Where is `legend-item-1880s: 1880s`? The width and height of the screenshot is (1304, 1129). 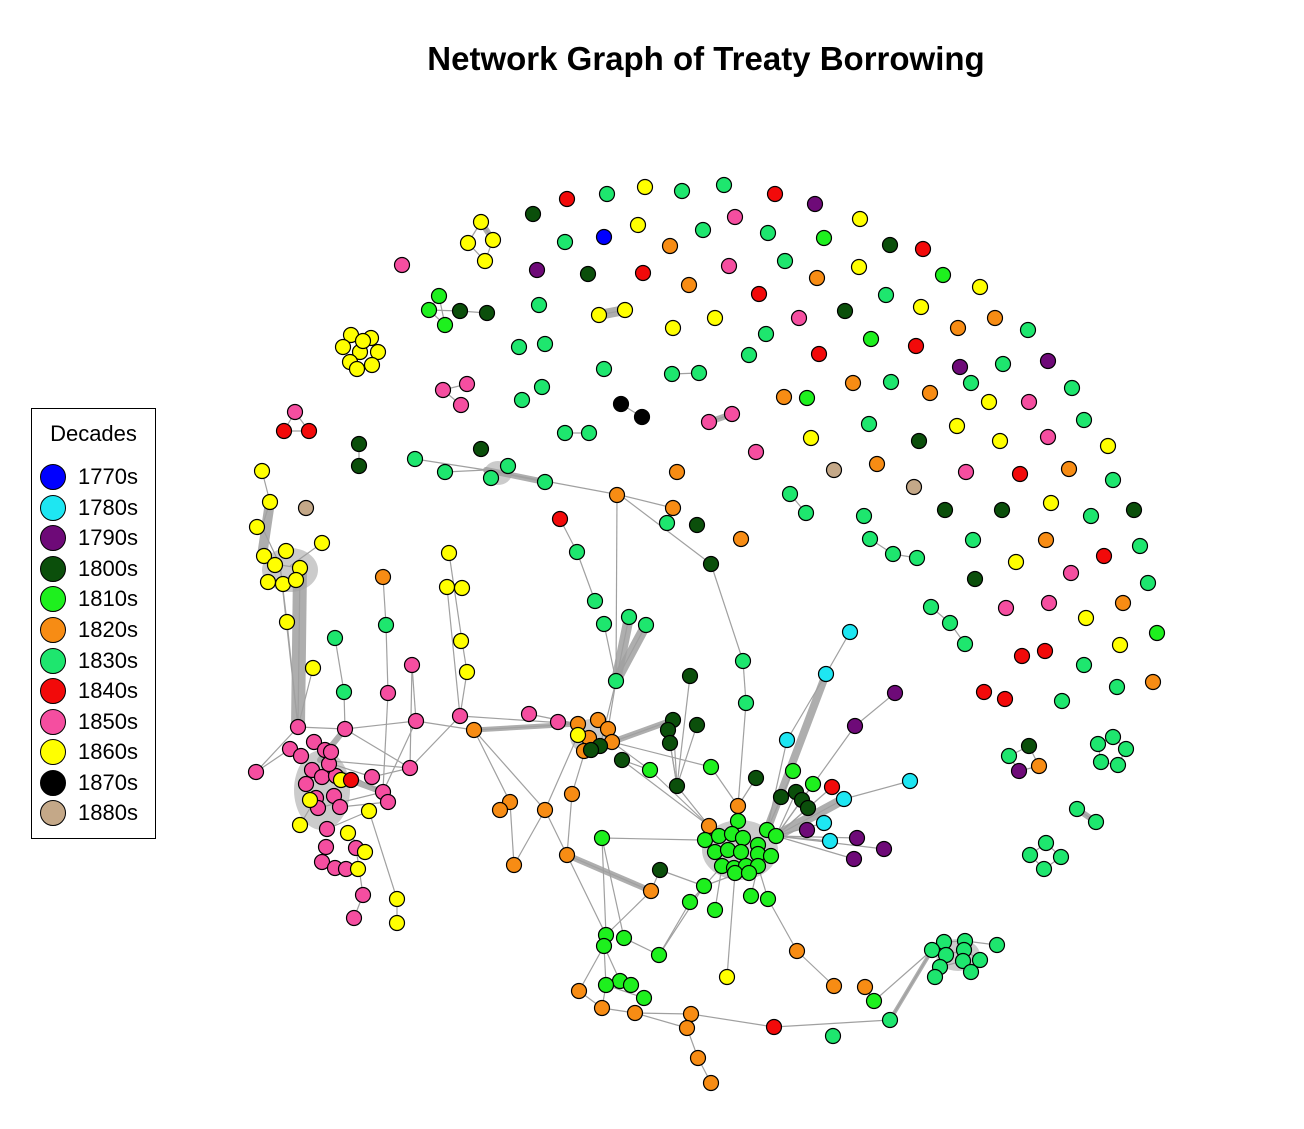
legend-item-1880s: 1880s is located at coordinates (89, 813).